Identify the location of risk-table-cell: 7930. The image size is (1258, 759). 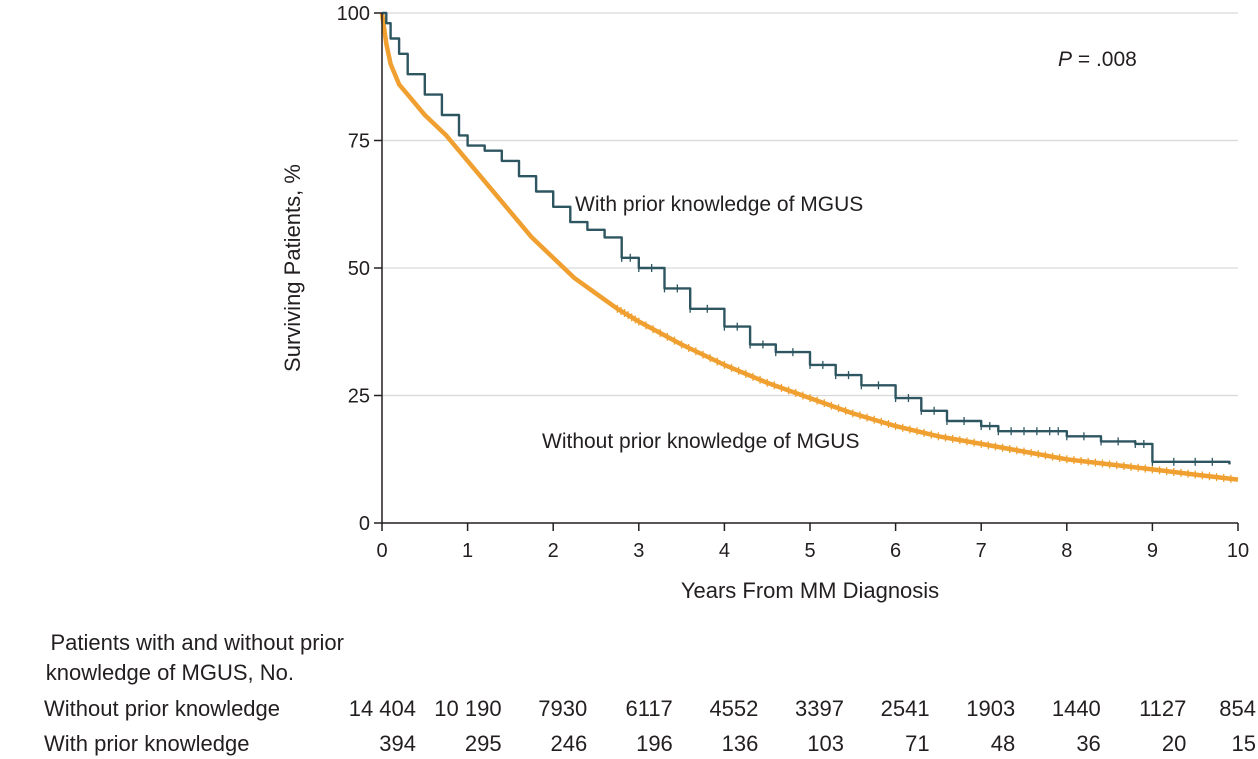
(563, 708).